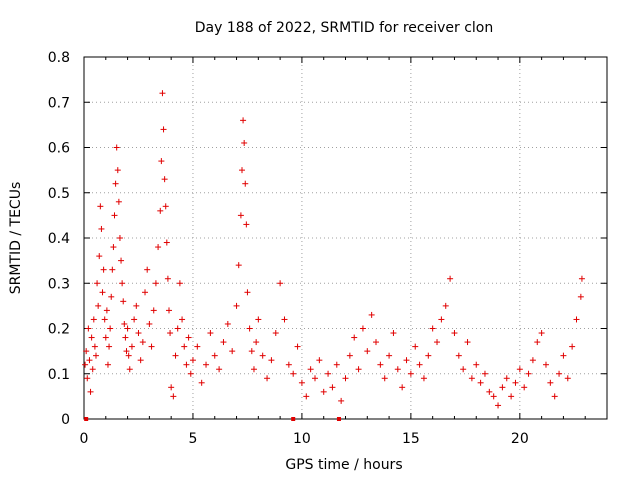 The width and height of the screenshot is (640, 480). Describe the element at coordinates (59, 284) in the screenshot. I see `y-tick-label: 0.3` at that location.